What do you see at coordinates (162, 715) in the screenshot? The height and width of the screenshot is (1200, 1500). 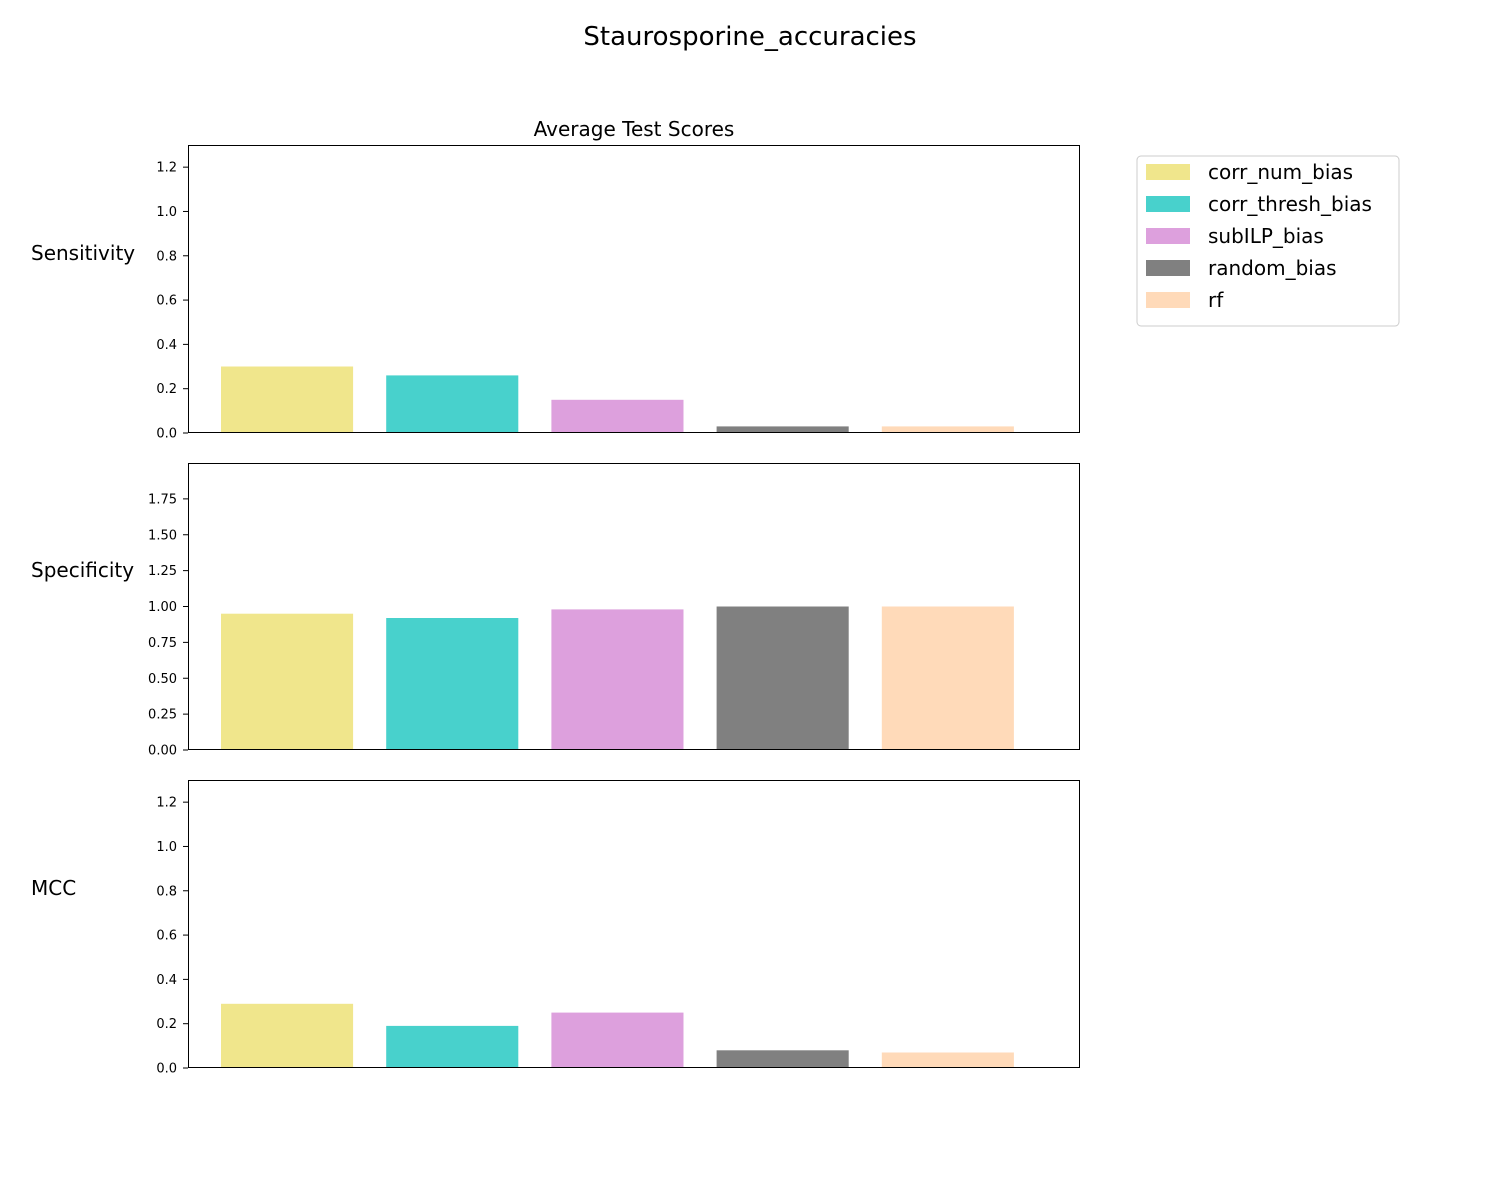 I see `y-tick-label: 0.25` at bounding box center [162, 715].